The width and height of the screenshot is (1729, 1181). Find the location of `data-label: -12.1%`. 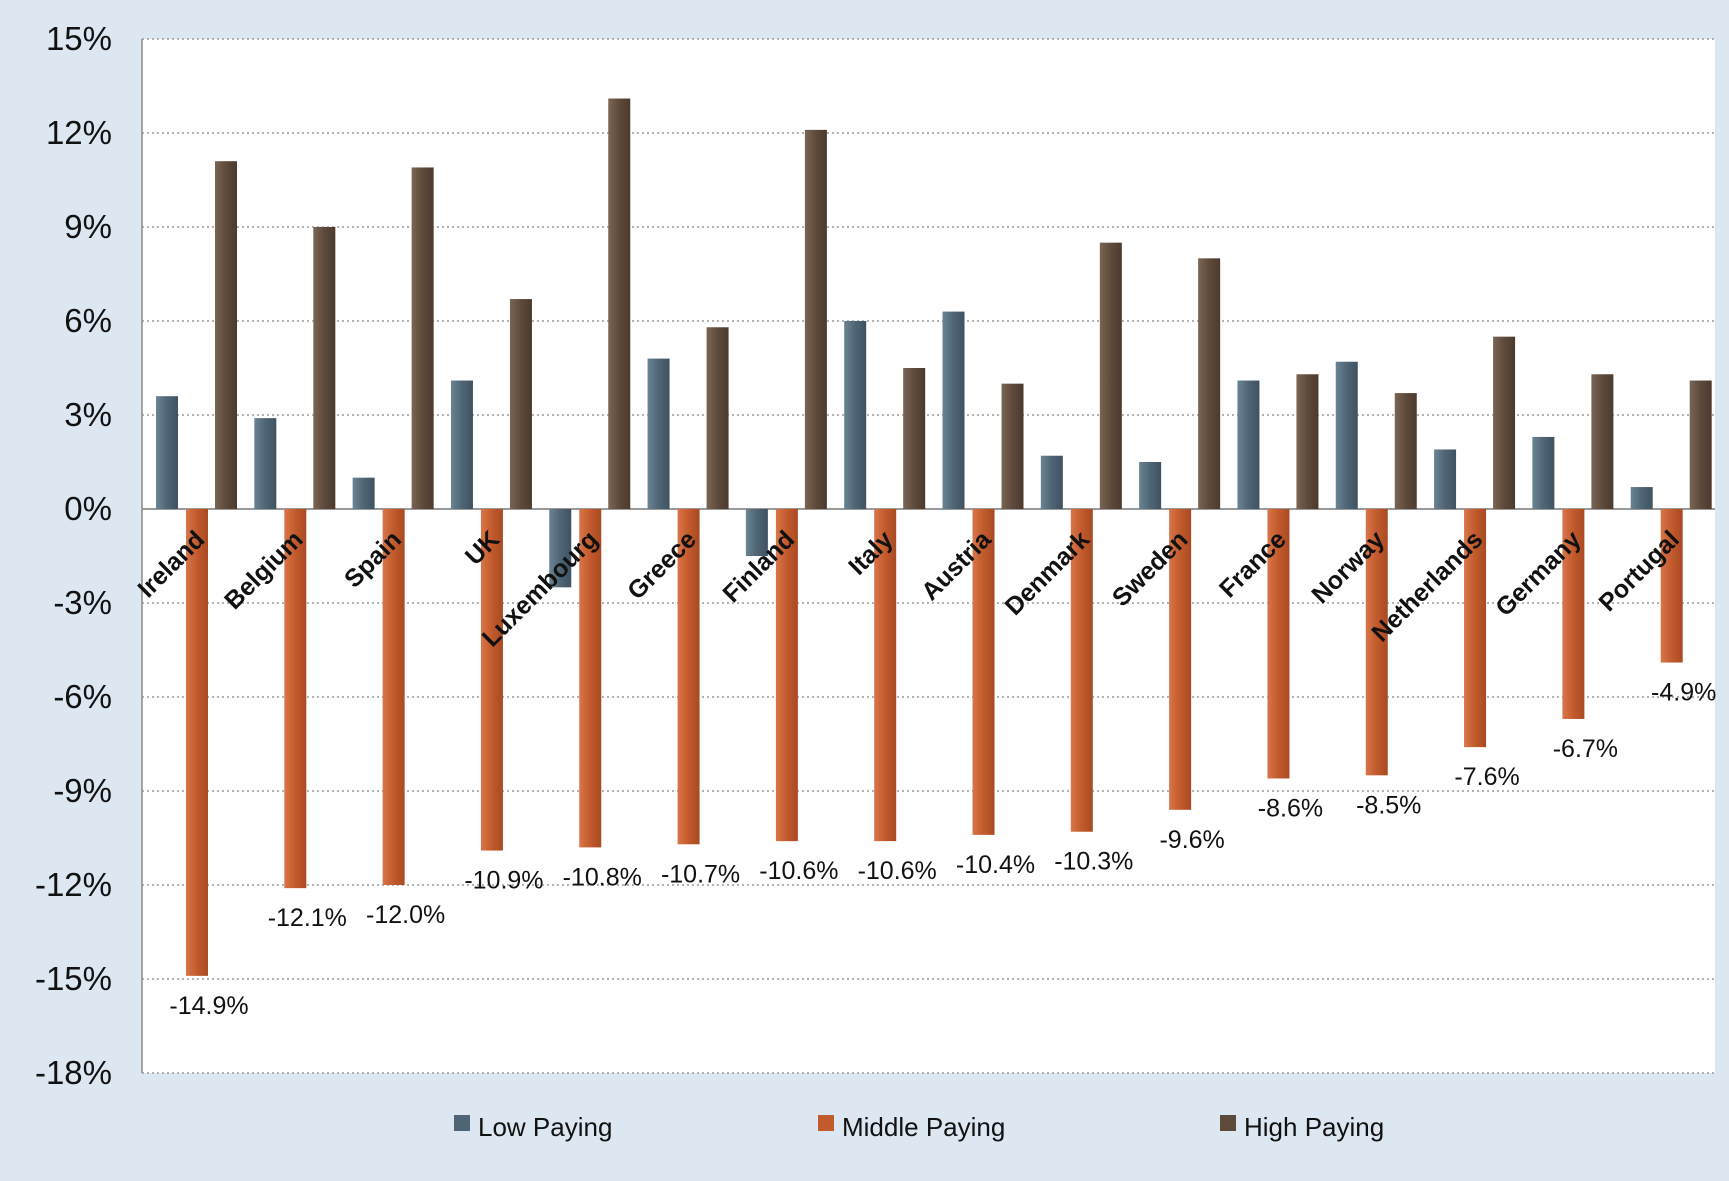

data-label: -12.1% is located at coordinates (307, 918).